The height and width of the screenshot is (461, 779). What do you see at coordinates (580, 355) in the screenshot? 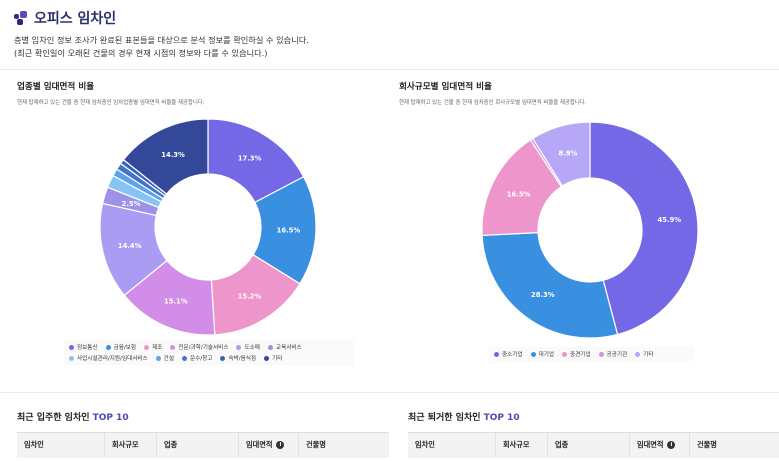
I see `legend-label: 중견기업` at bounding box center [580, 355].